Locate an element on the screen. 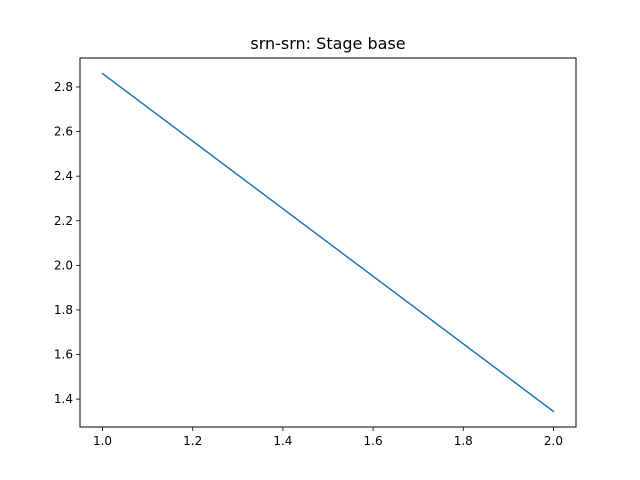 Image resolution: width=640 pixels, height=480 pixels. y-tick-label: 2.4 is located at coordinates (63, 176).